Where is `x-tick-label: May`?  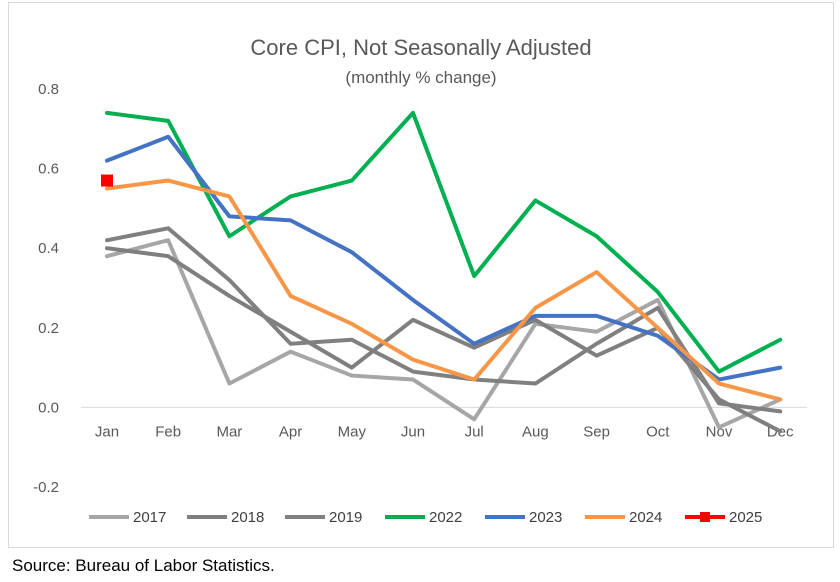
x-tick-label: May is located at coordinates (352, 431).